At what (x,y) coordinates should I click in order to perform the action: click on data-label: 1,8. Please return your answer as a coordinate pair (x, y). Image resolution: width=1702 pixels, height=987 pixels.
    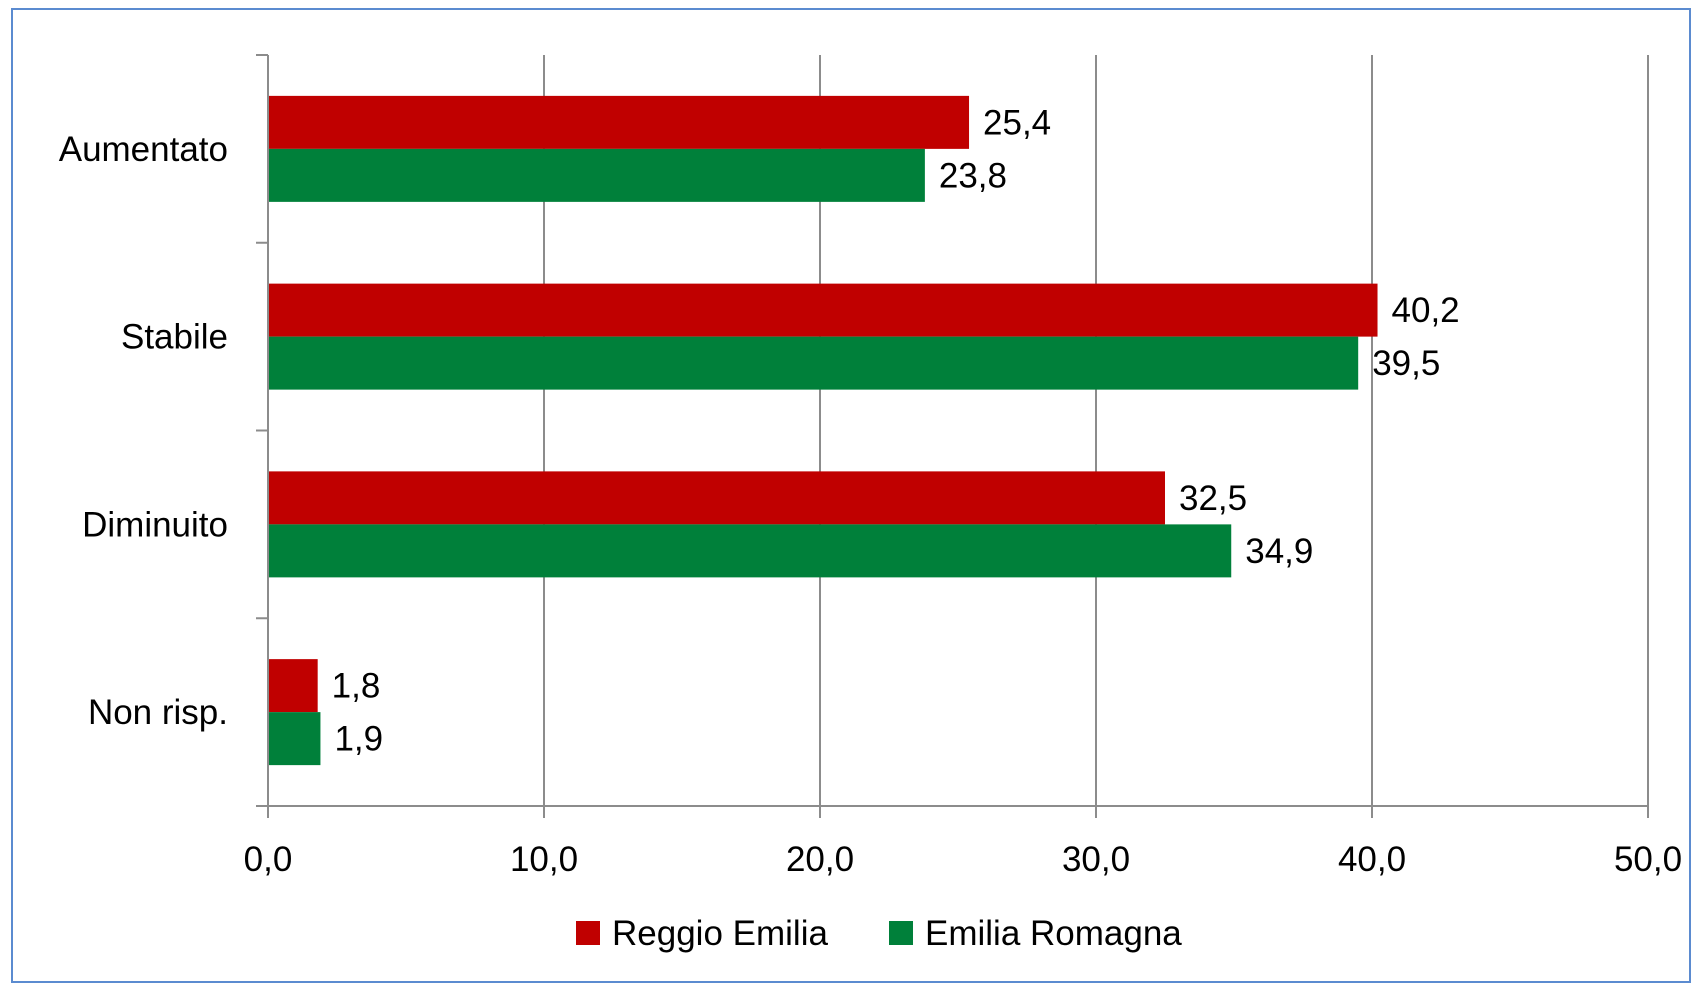
    Looking at the image, I should click on (356, 686).